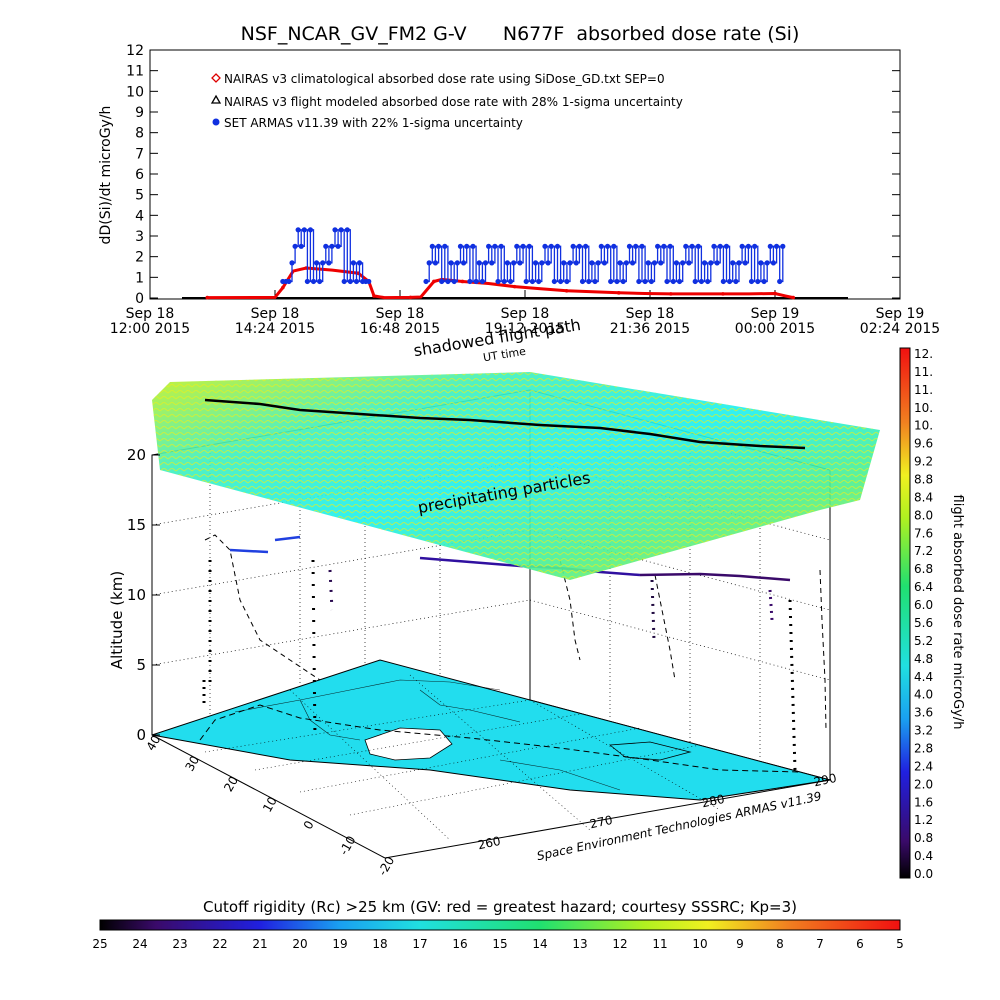 This screenshot has width=1000, height=1000. Describe the element at coordinates (275, 329) in the screenshot. I see `x-tick-label-time: 14:24 2015` at that location.